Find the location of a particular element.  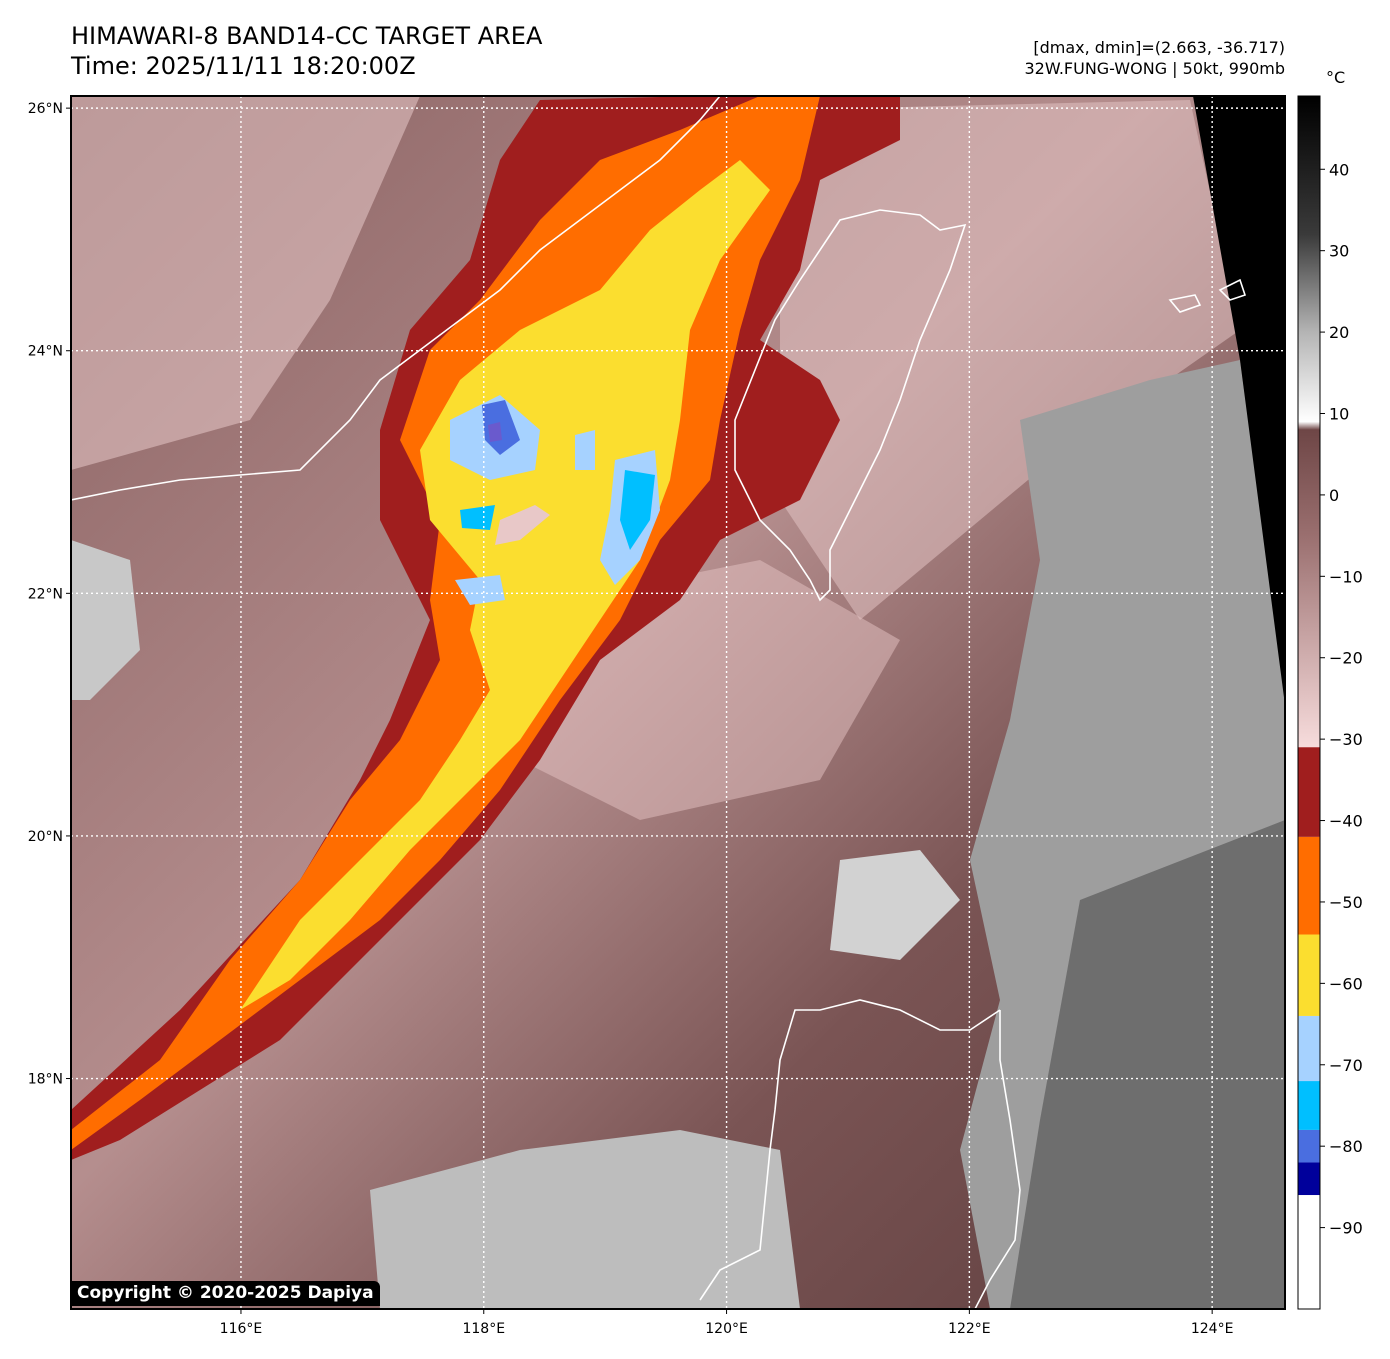

cirrus-northwest is located at coordinates (245, 283).